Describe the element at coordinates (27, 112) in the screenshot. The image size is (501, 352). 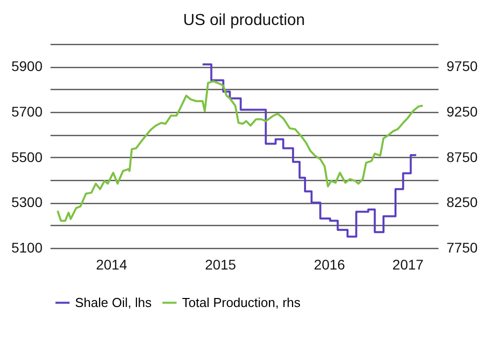
I see `y-tick-label: 5700` at that location.